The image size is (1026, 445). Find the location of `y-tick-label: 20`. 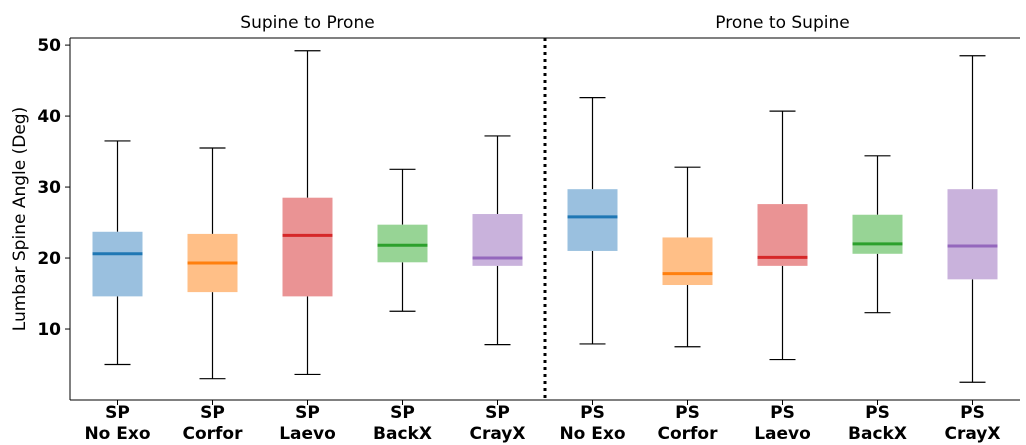

y-tick-label: 20 is located at coordinates (49, 259).